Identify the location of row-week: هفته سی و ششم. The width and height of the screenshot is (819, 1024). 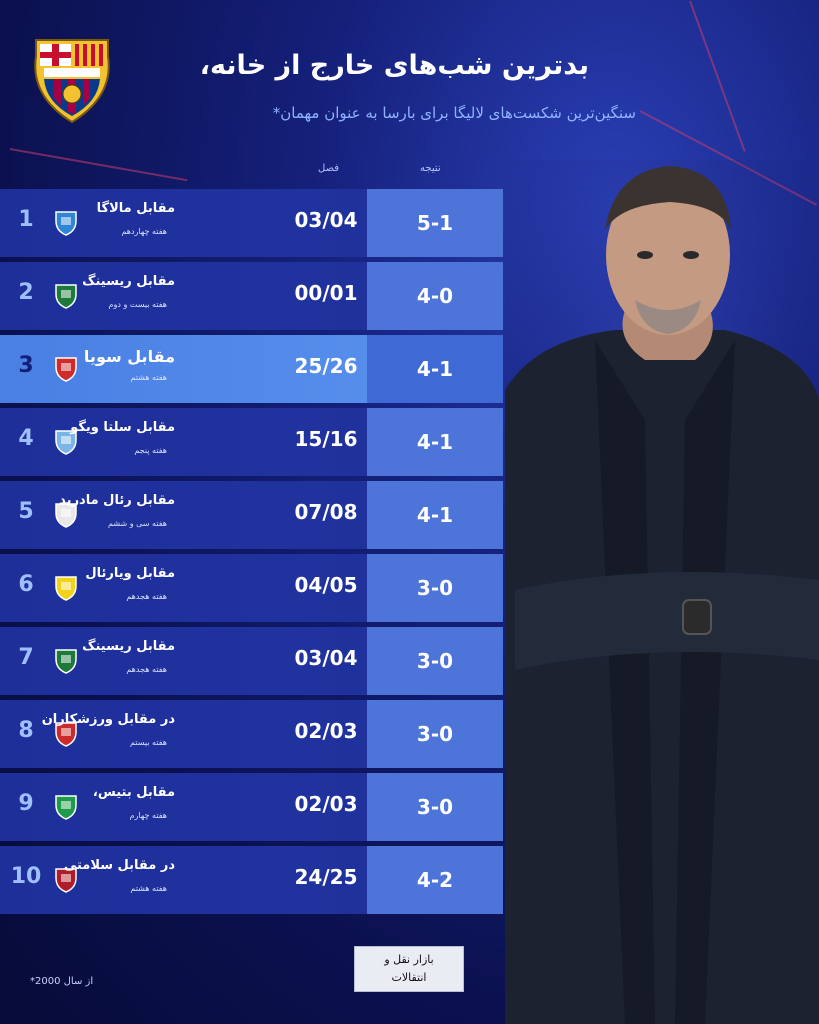
(137, 523).